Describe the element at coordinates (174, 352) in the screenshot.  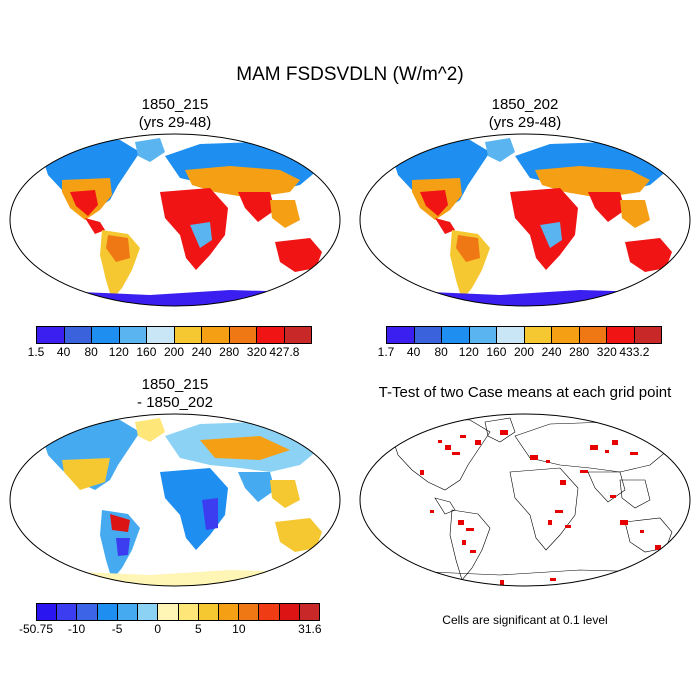
I see `case1-colorbar-label: 200` at that location.